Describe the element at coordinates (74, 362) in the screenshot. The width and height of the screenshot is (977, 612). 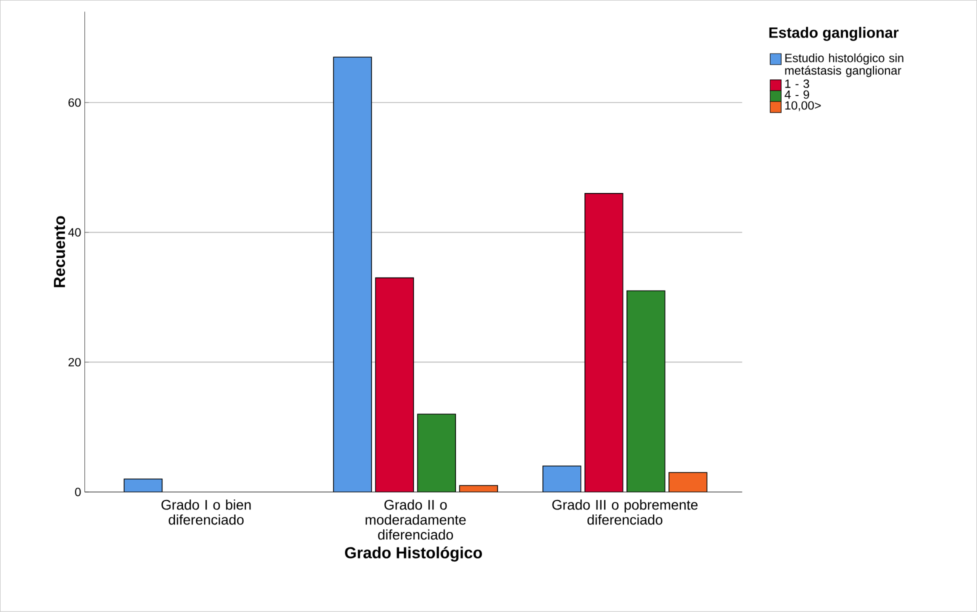
I see `y-tick-label: 20` at that location.